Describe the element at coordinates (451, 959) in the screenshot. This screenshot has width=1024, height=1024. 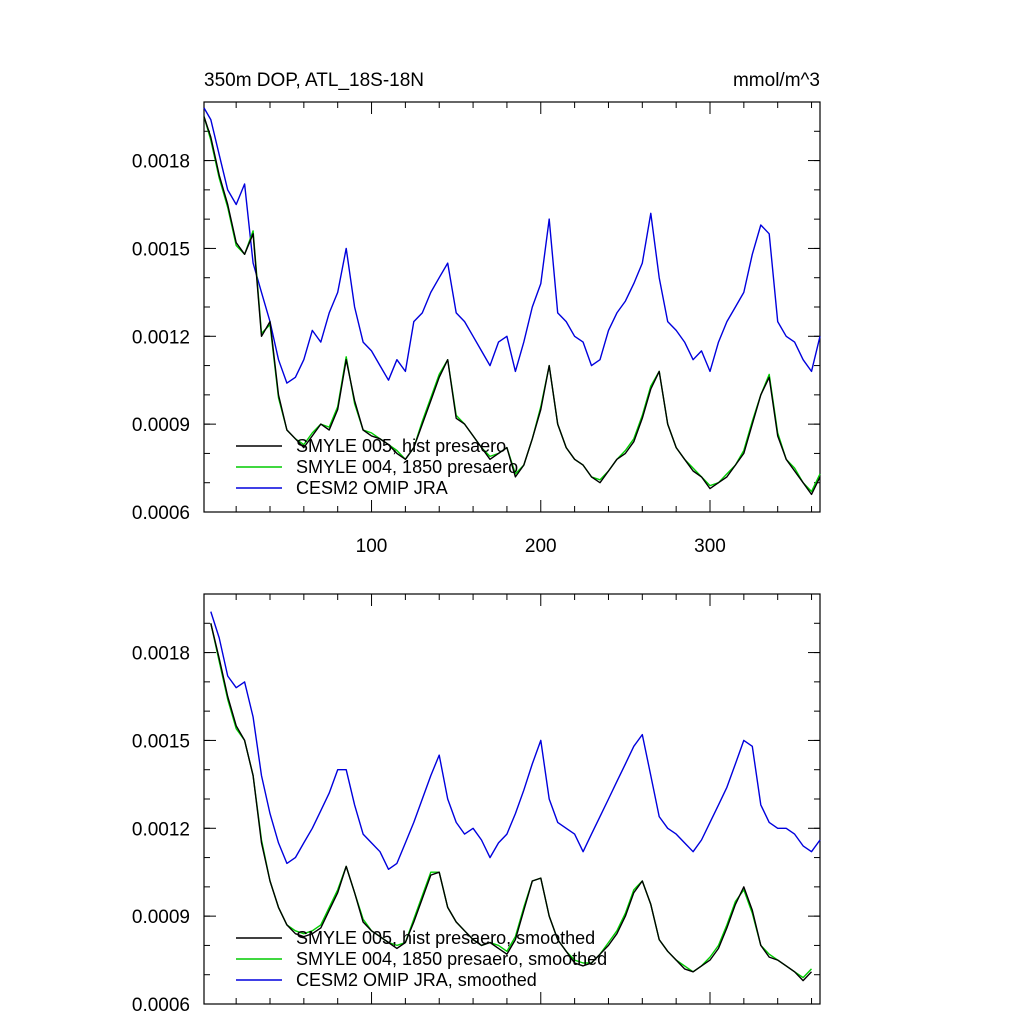
I see `legend-label: SMYLE 004, 1850 presaero, smoothed` at that location.